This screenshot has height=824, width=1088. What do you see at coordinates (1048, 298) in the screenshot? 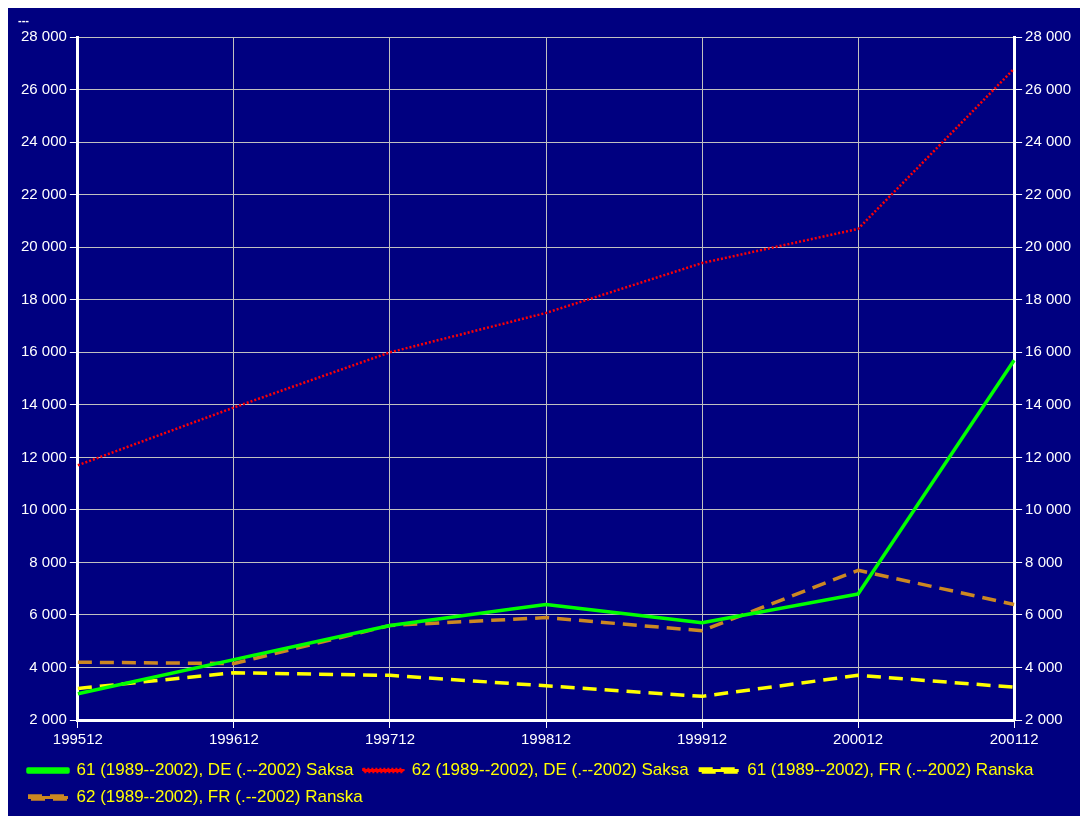
I see `y2-tick-label: 18 000` at bounding box center [1048, 298].